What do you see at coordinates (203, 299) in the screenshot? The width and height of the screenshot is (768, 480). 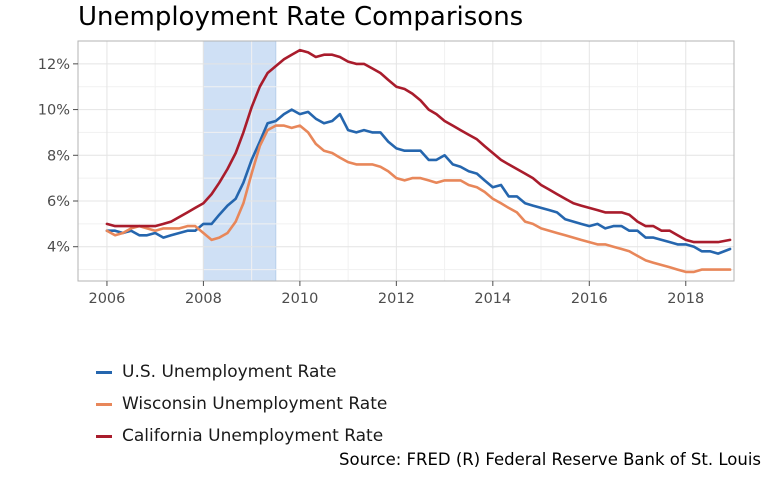 I see `x-tick-label: 2008` at bounding box center [203, 299].